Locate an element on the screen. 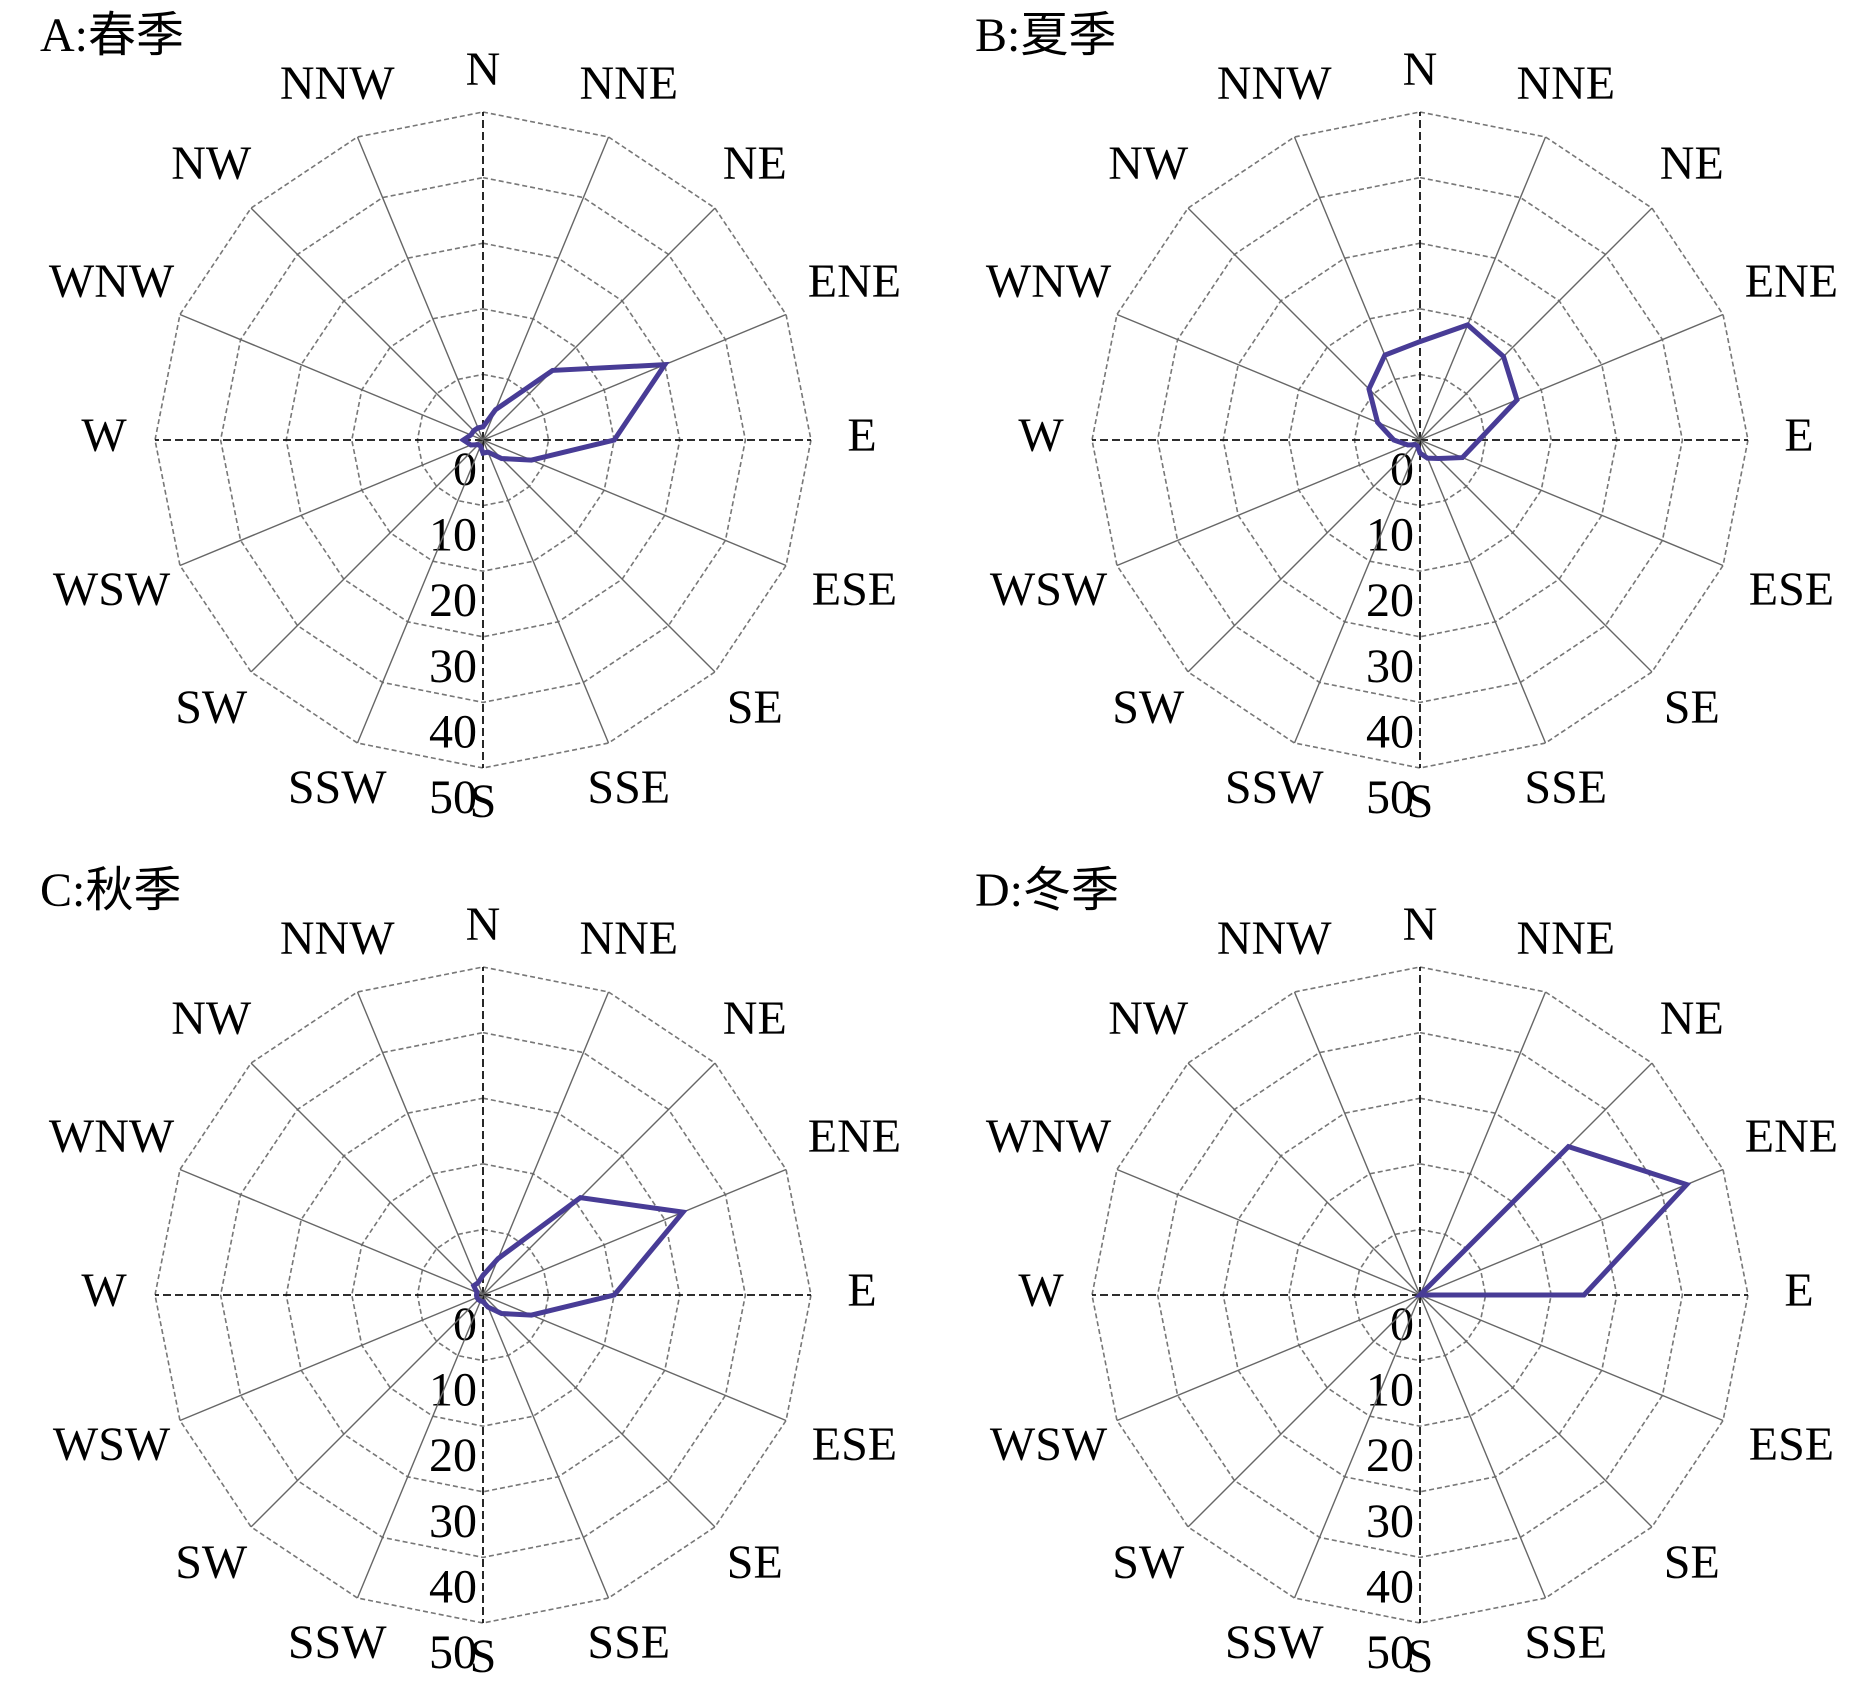  wind-frequency-polygon is located at coordinates (1552, 1220).